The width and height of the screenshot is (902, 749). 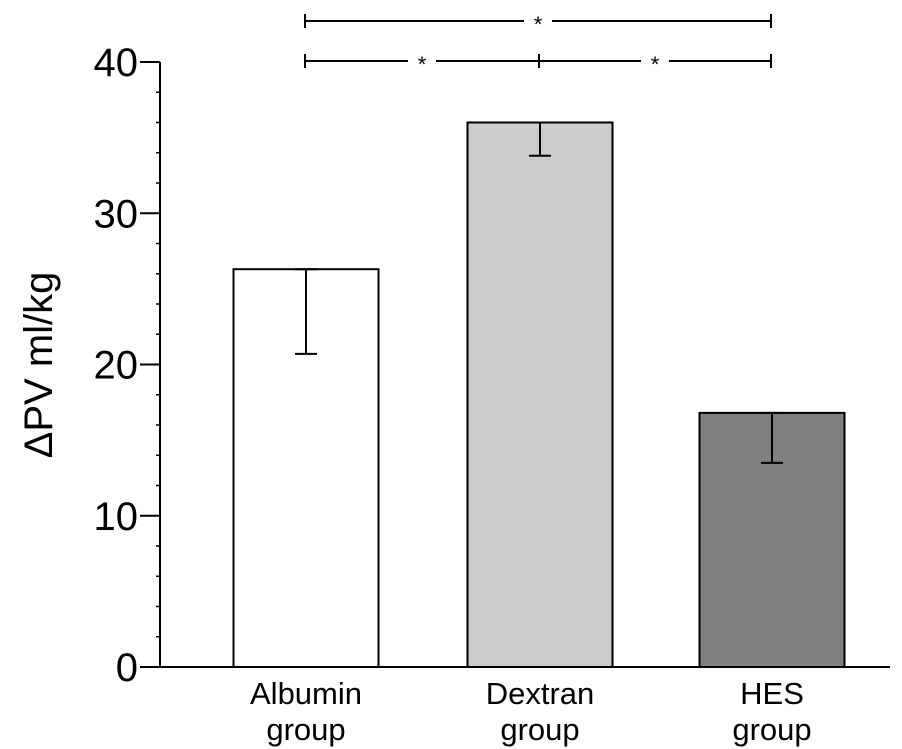 What do you see at coordinates (116, 214) in the screenshot?
I see `y-tick-label: 30` at bounding box center [116, 214].